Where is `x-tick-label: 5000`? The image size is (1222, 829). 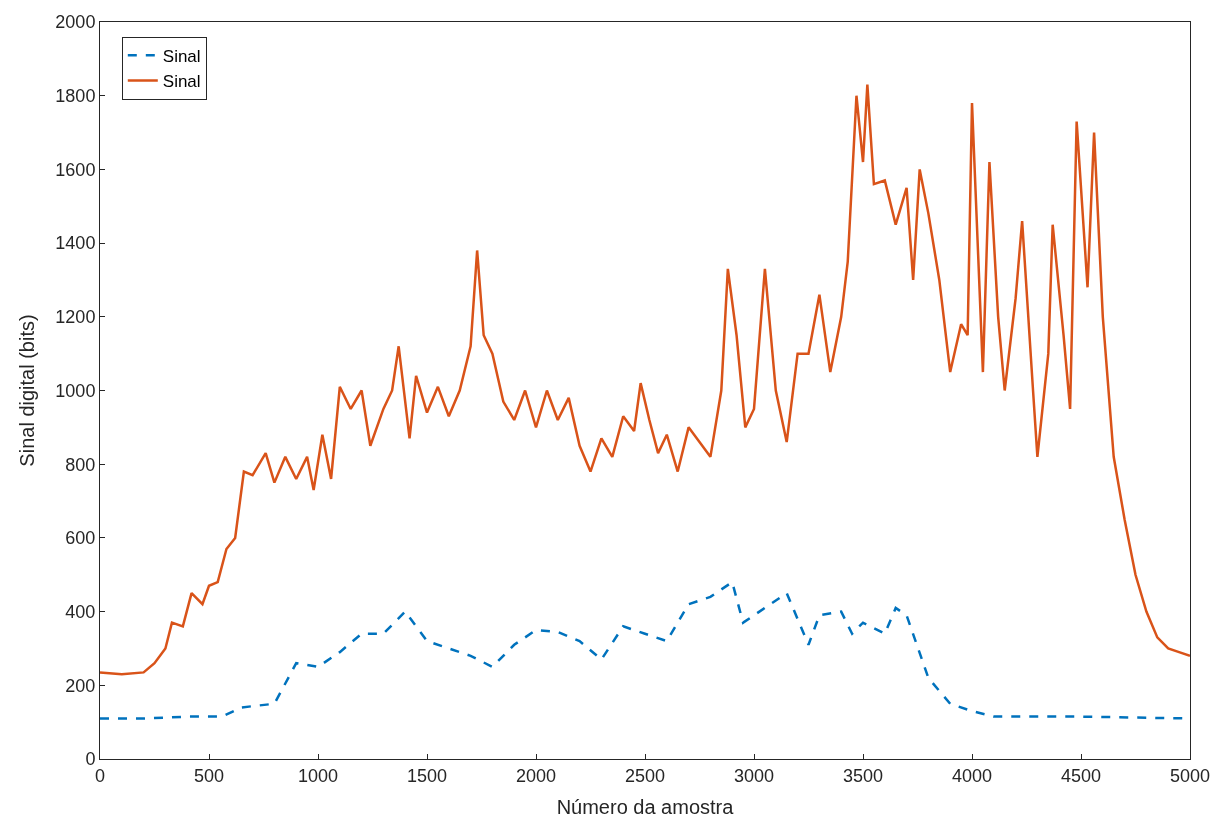 x-tick-label: 5000 is located at coordinates (1190, 775).